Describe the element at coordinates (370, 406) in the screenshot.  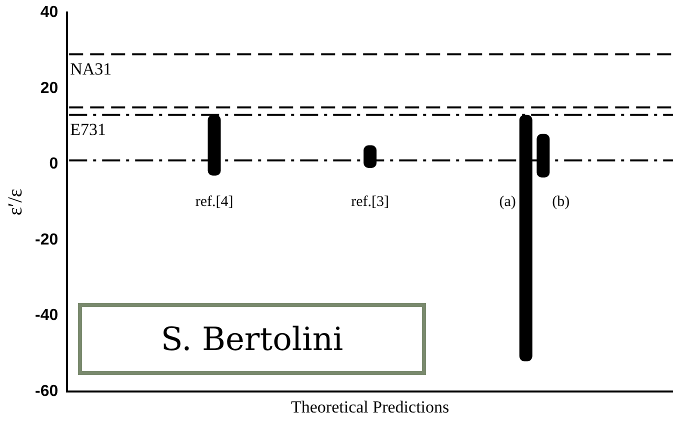
I see `x-axis-title: Theoretical Predictions` at that location.